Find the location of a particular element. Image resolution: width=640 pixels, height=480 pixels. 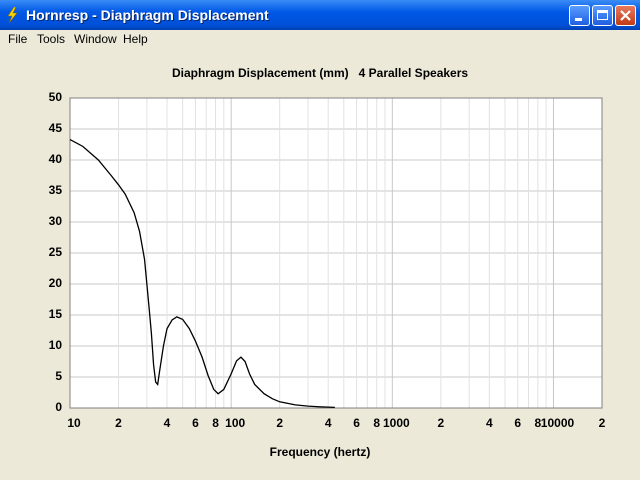

menu-bar: File Tools Window Help is located at coordinates (320, 39).